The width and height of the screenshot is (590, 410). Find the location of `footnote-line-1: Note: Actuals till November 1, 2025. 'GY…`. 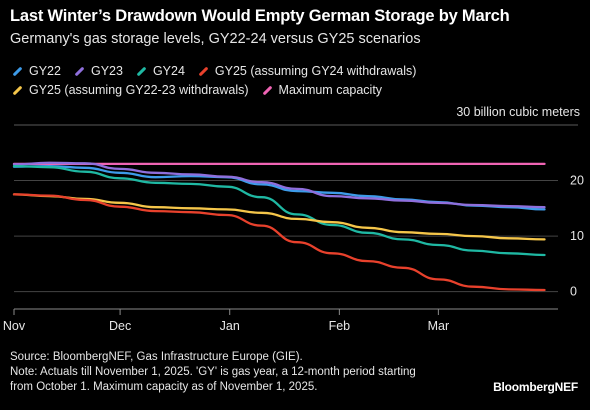

footnote-line-1: Note: Actuals till November 1, 2025. 'GY… is located at coordinates (213, 372).